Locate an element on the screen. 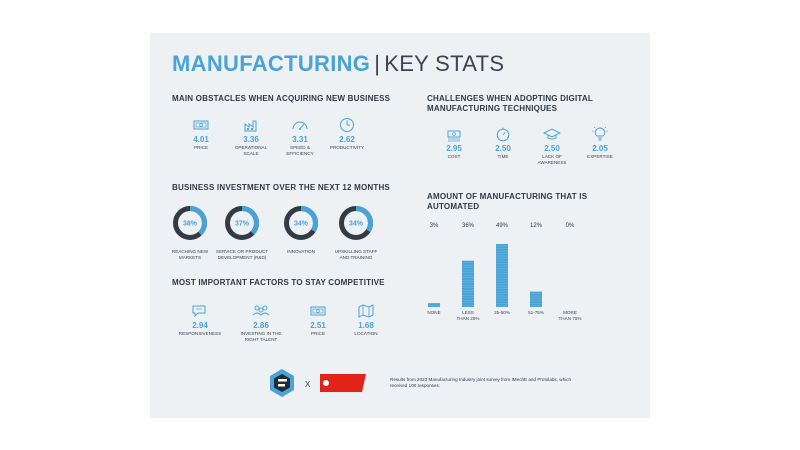 The image size is (800, 450). donut-value: 38% is located at coordinates (190, 224).